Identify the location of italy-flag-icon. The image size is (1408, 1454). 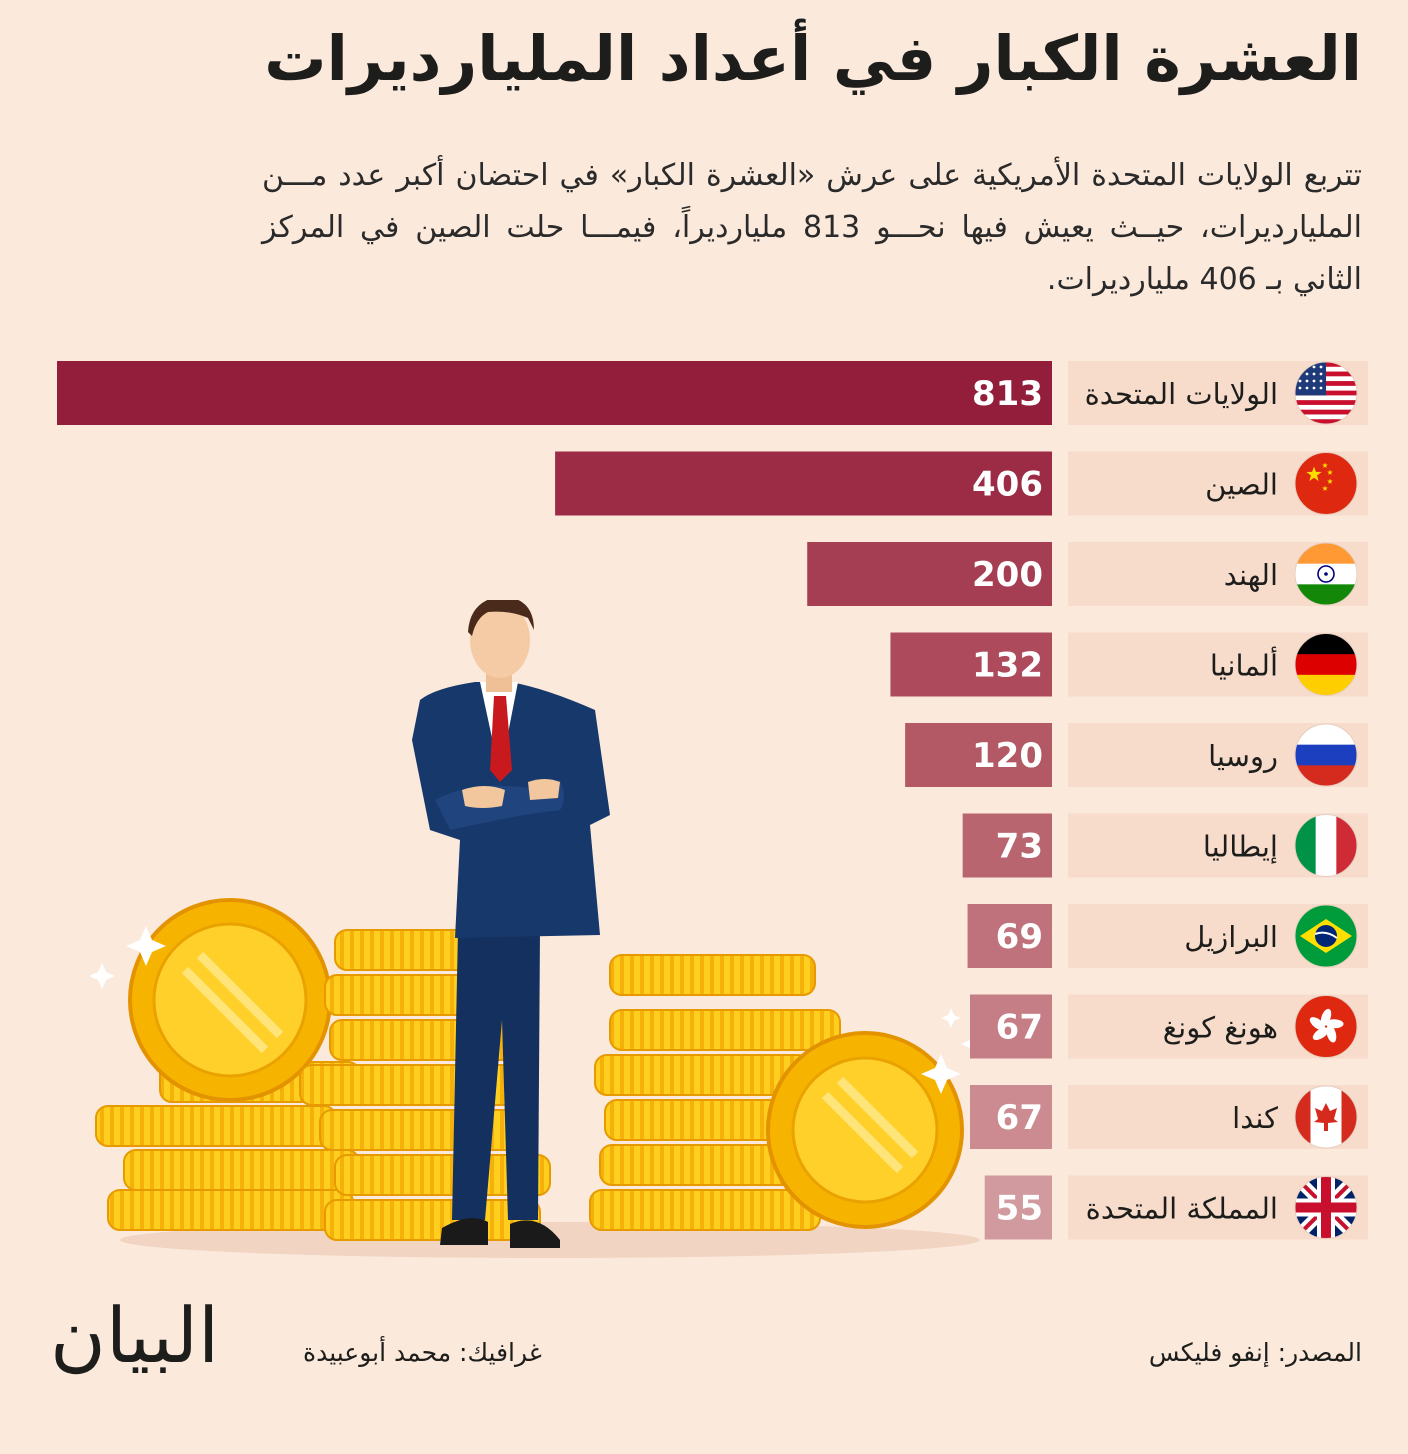
(1326, 845).